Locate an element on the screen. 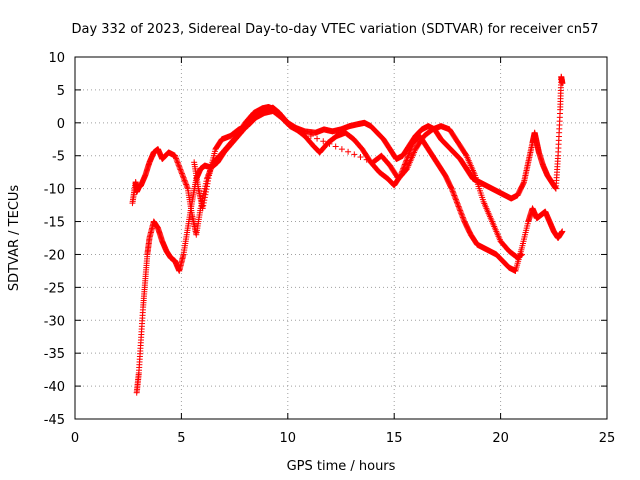 The height and width of the screenshot is (480, 640). y-tick-label: -20 is located at coordinates (54, 255).